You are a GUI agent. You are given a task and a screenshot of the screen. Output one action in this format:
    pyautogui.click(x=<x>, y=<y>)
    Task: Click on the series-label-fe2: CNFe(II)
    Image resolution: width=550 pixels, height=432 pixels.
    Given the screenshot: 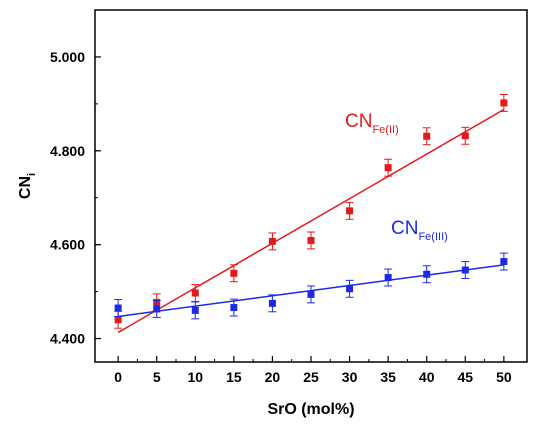 What is the action you would take?
    pyautogui.click(x=372, y=123)
    